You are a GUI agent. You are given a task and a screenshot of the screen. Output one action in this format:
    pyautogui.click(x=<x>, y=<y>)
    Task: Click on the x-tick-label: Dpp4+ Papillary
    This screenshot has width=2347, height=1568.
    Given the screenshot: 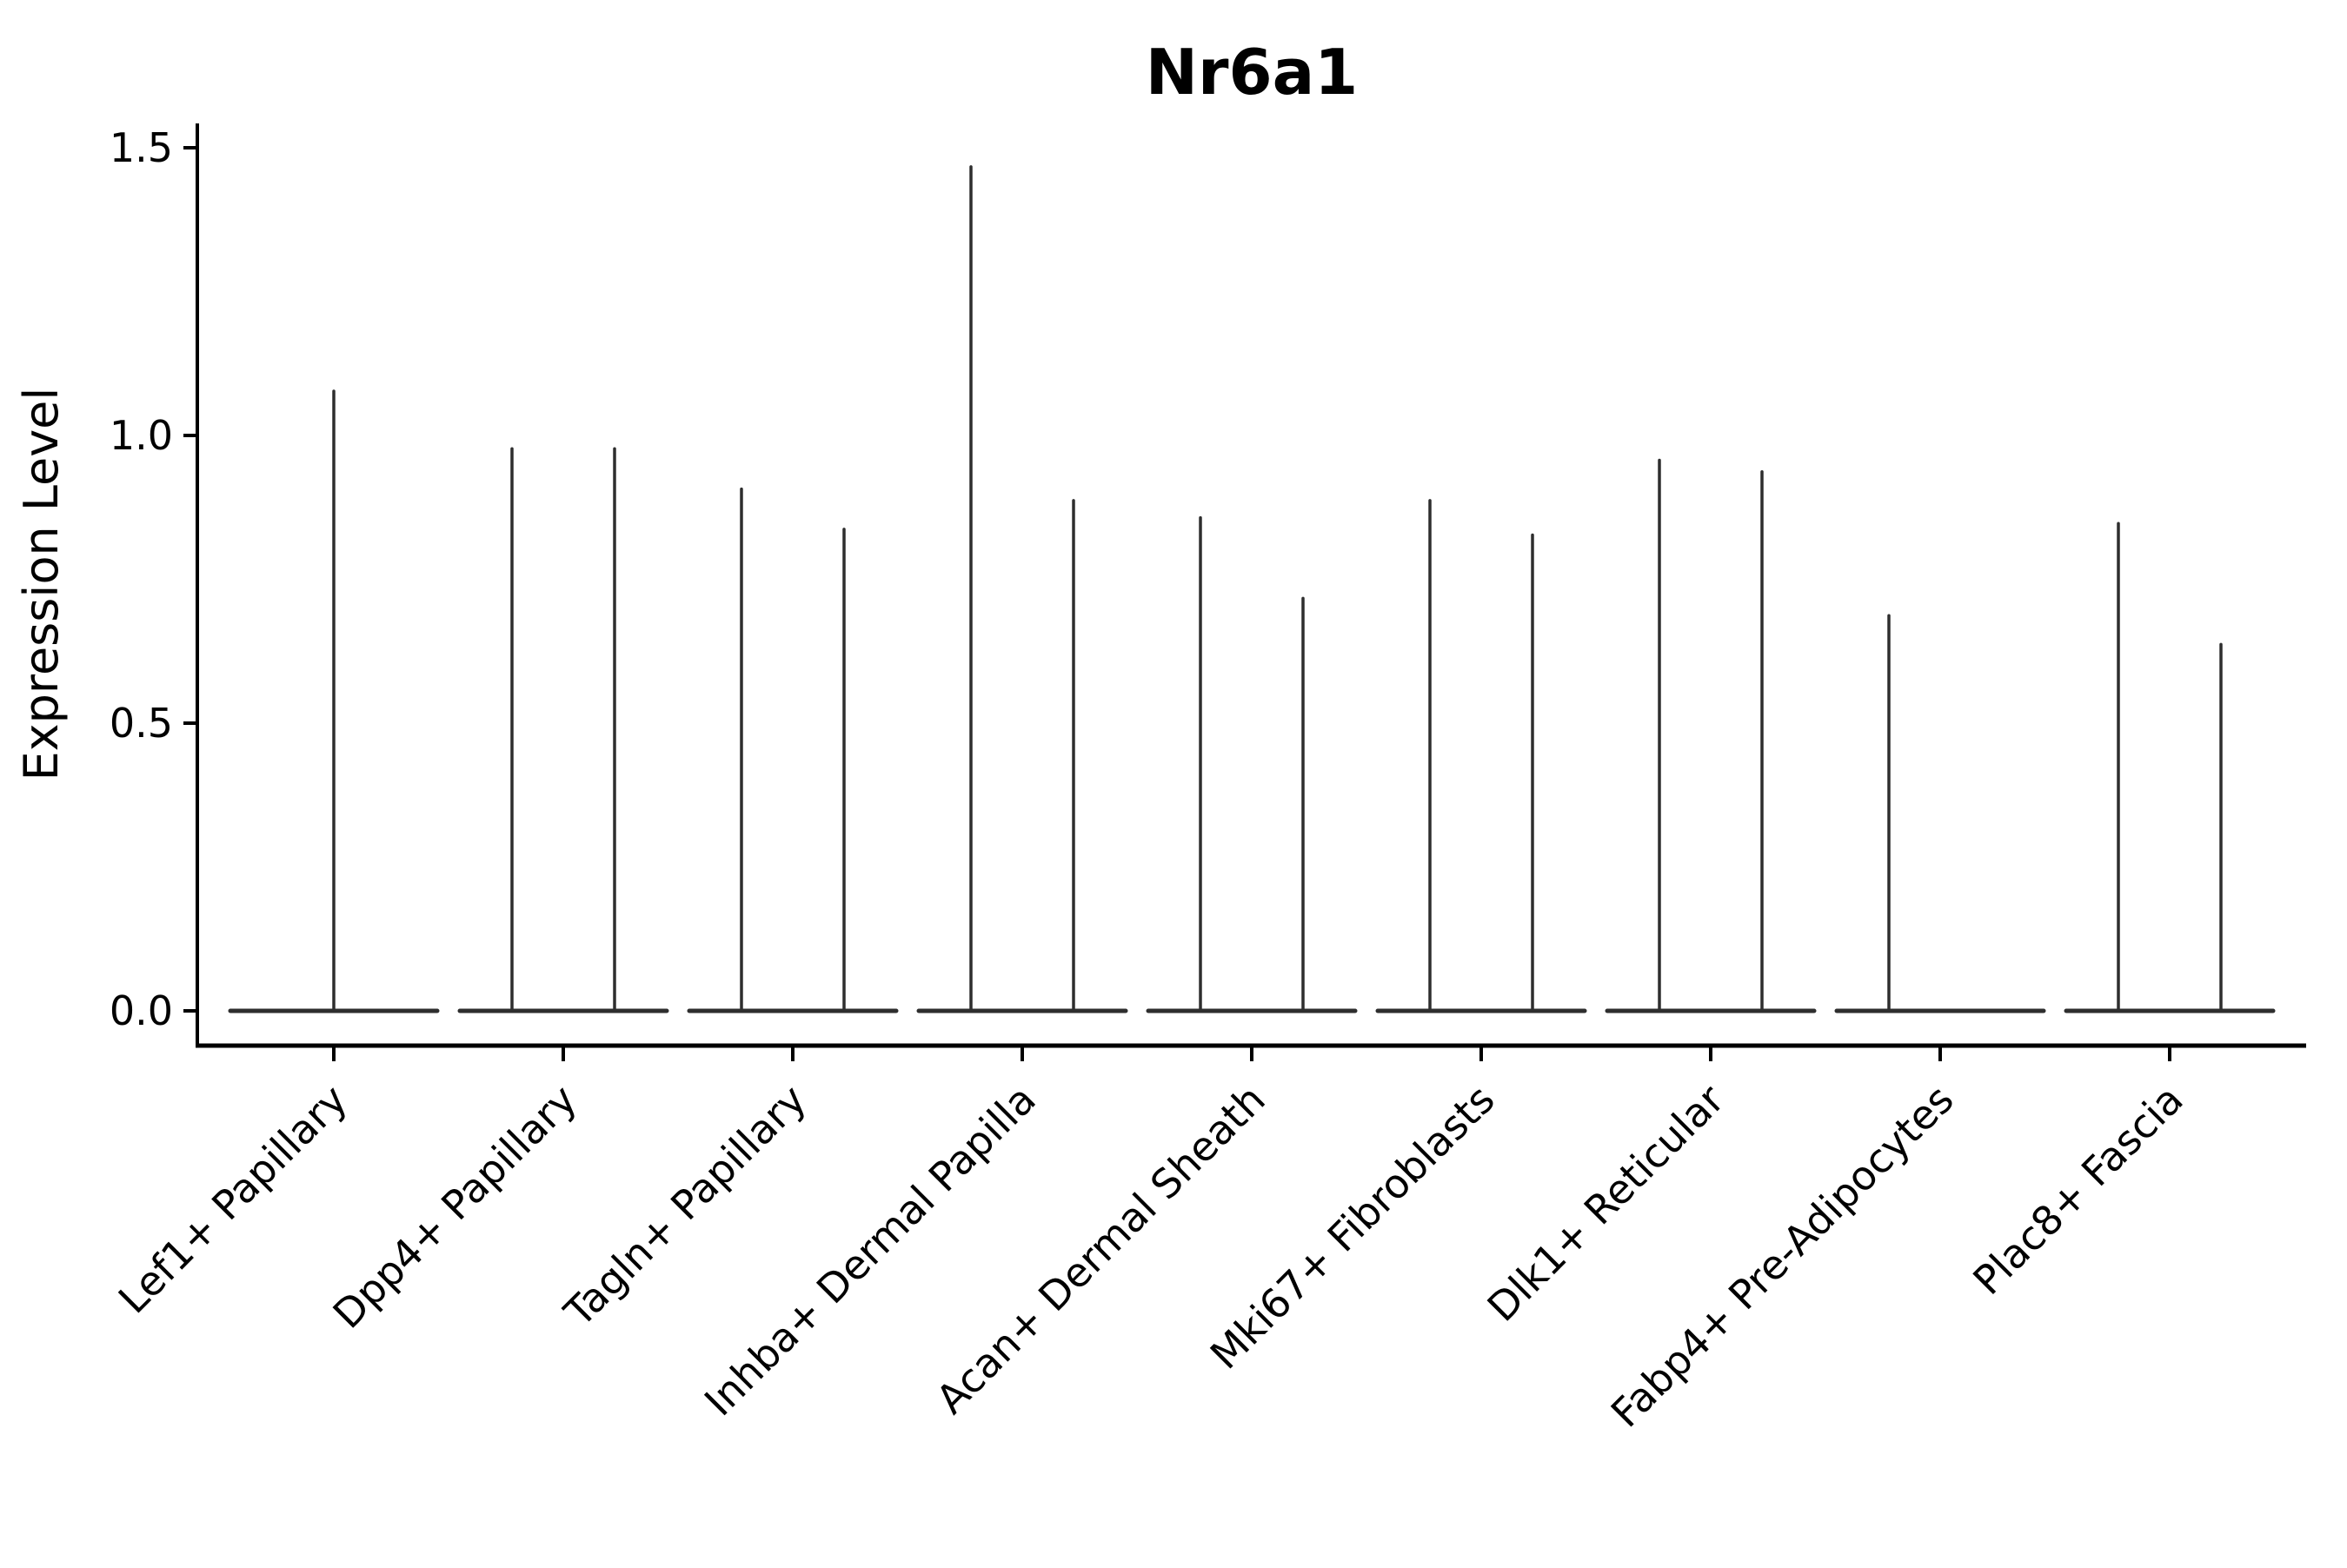 What is the action you would take?
    pyautogui.click(x=455, y=1207)
    